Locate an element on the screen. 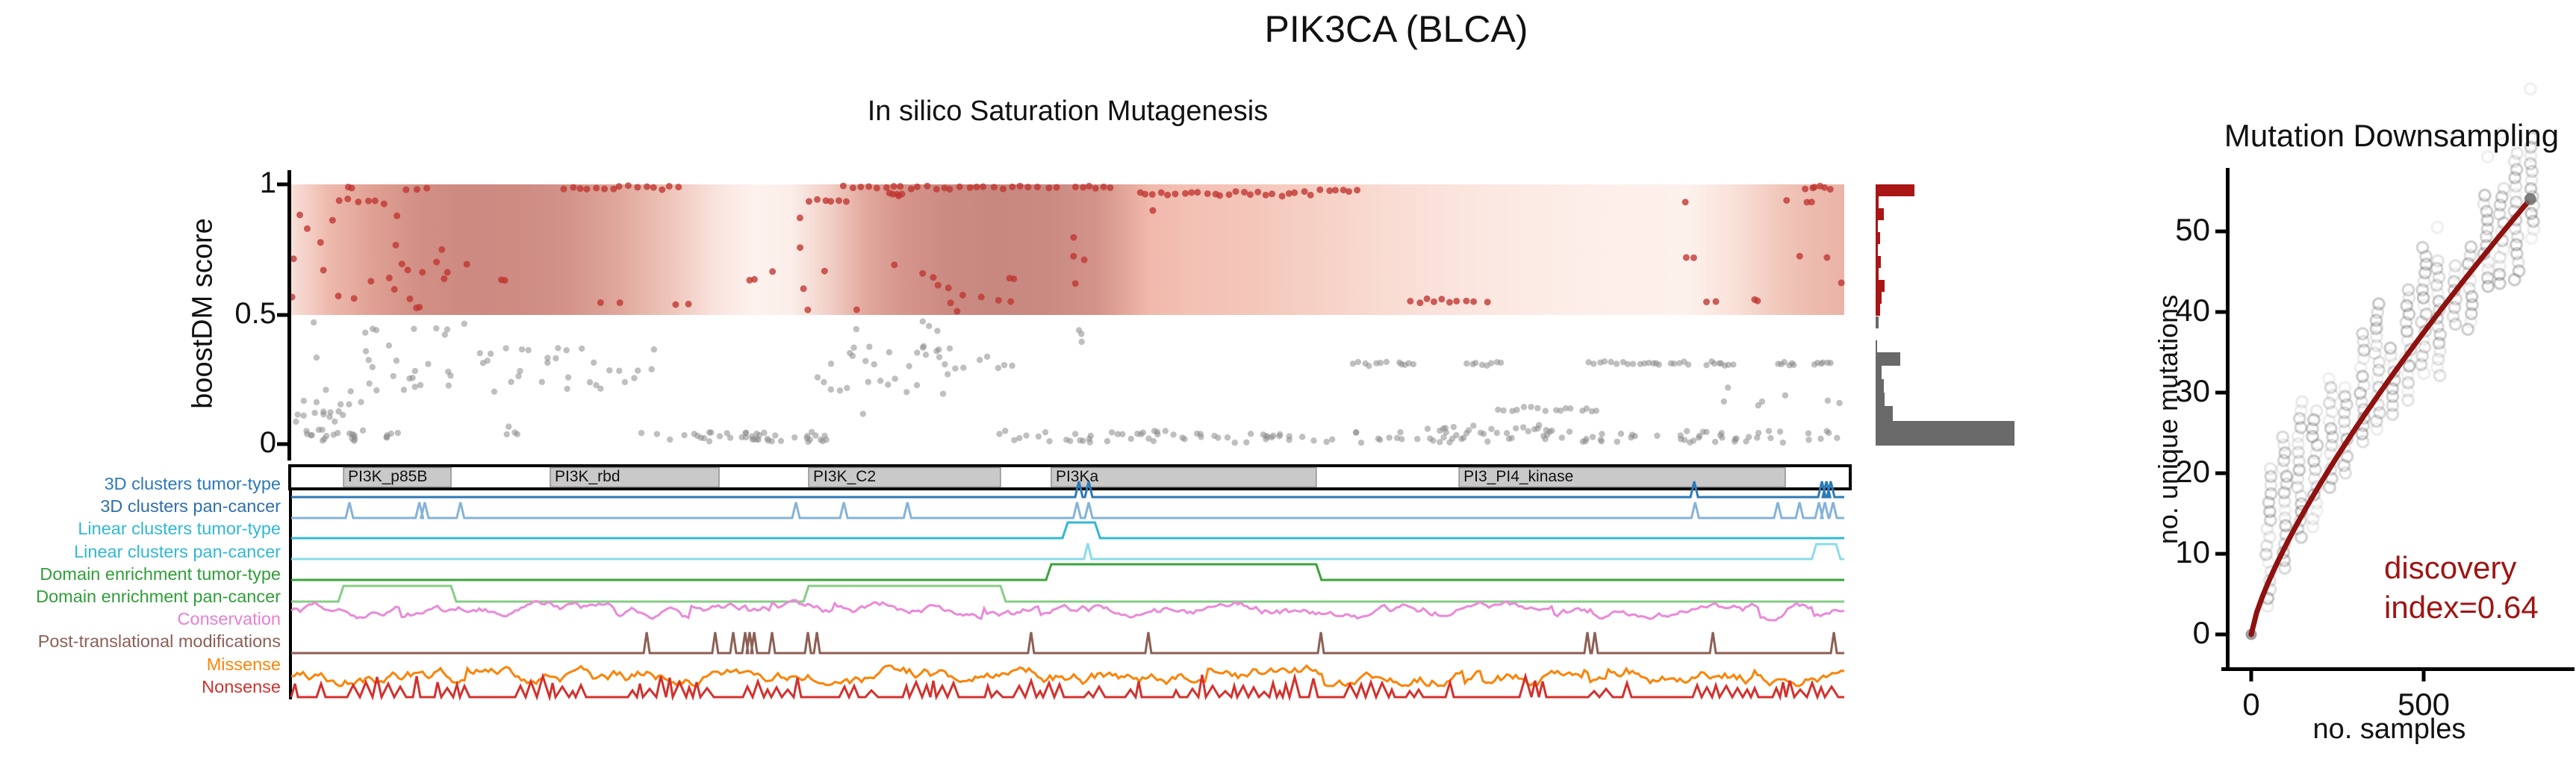 This screenshot has width=2576, height=774. track-label-3: Linear clusters tumor-type is located at coordinates (179, 529).